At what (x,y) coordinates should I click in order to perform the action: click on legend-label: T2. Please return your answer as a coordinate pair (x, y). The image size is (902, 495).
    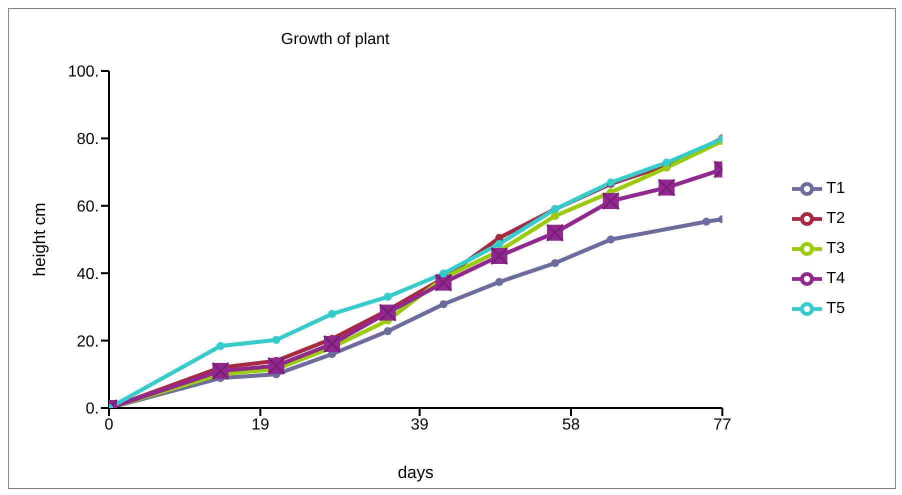
    Looking at the image, I should click on (835, 218).